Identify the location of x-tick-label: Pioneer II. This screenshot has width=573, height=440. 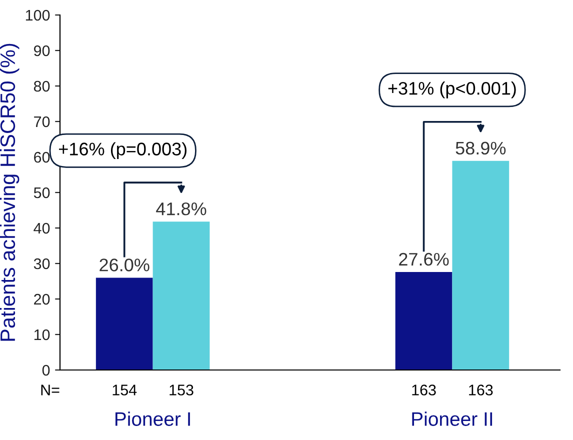
(452, 419).